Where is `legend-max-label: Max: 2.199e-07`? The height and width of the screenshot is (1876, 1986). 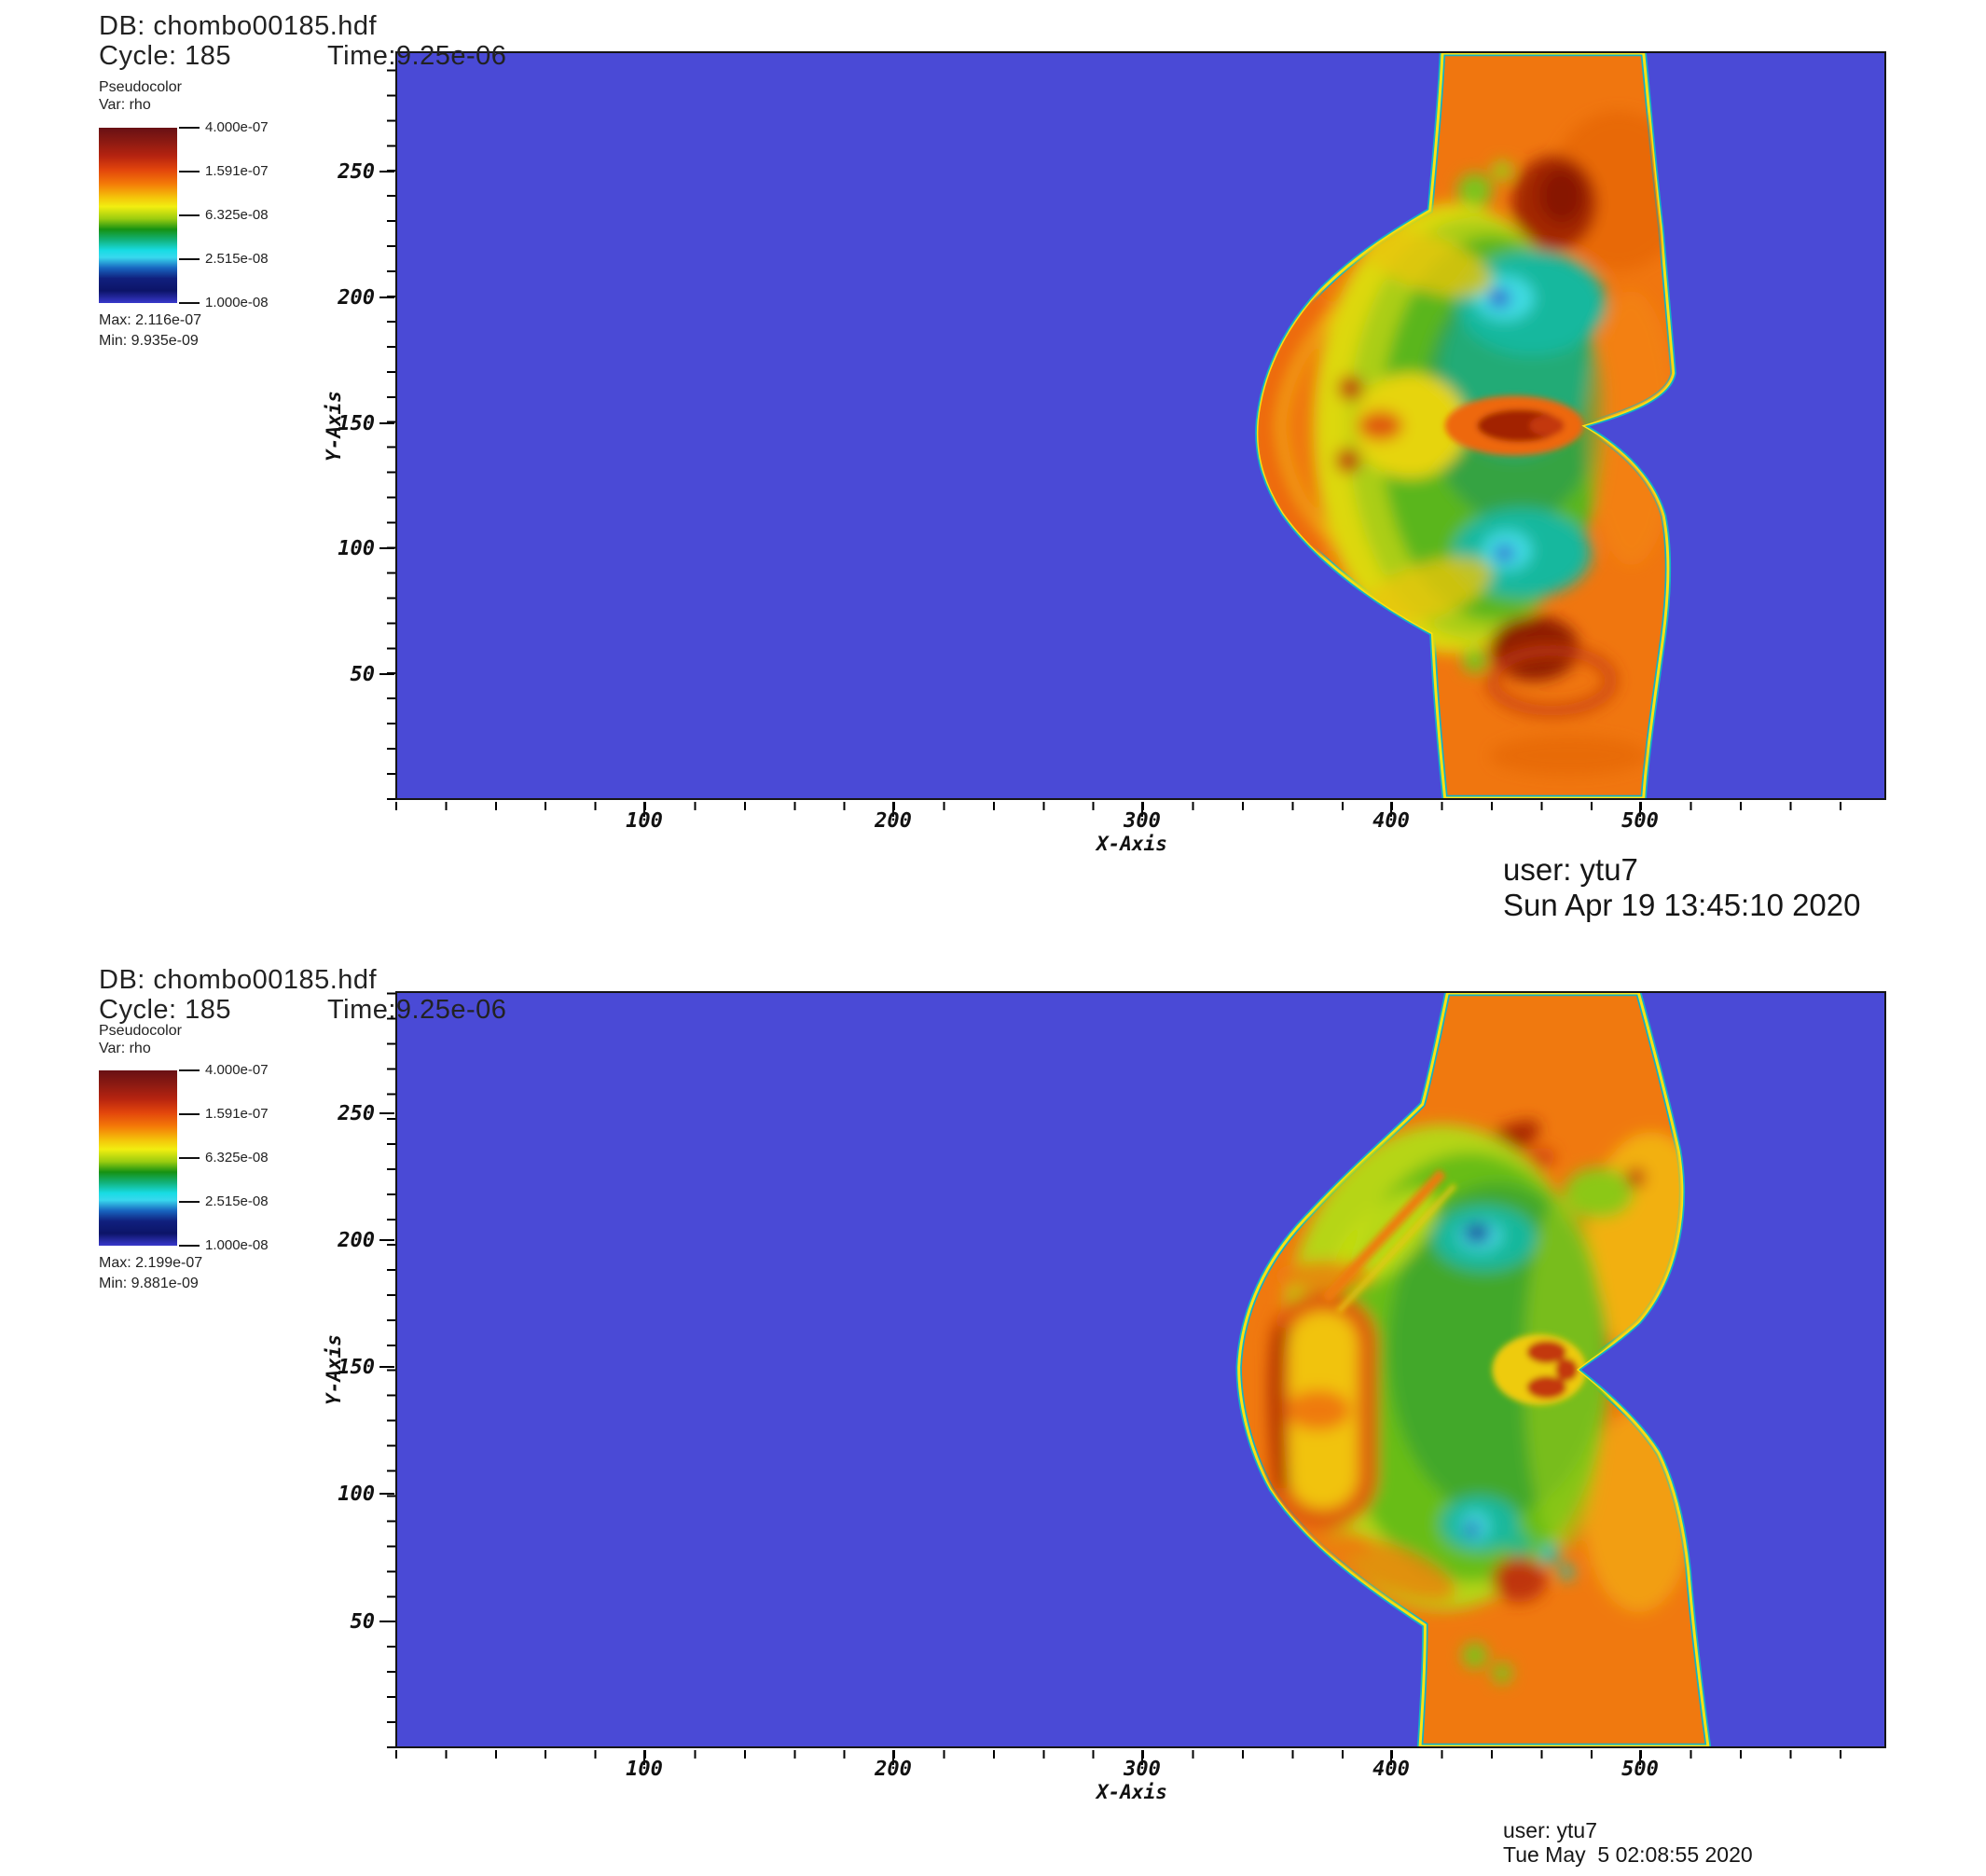 legend-max-label: Max: 2.199e-07 is located at coordinates (151, 1263).